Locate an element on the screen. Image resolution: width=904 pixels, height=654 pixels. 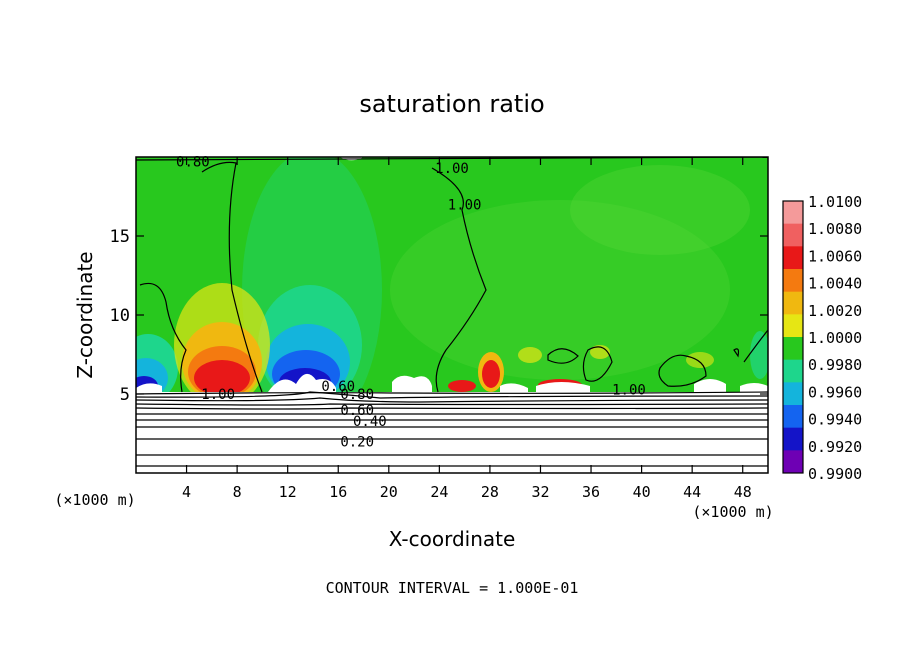
x-unit-right: (×1000 m) is located at coordinates (732, 512).